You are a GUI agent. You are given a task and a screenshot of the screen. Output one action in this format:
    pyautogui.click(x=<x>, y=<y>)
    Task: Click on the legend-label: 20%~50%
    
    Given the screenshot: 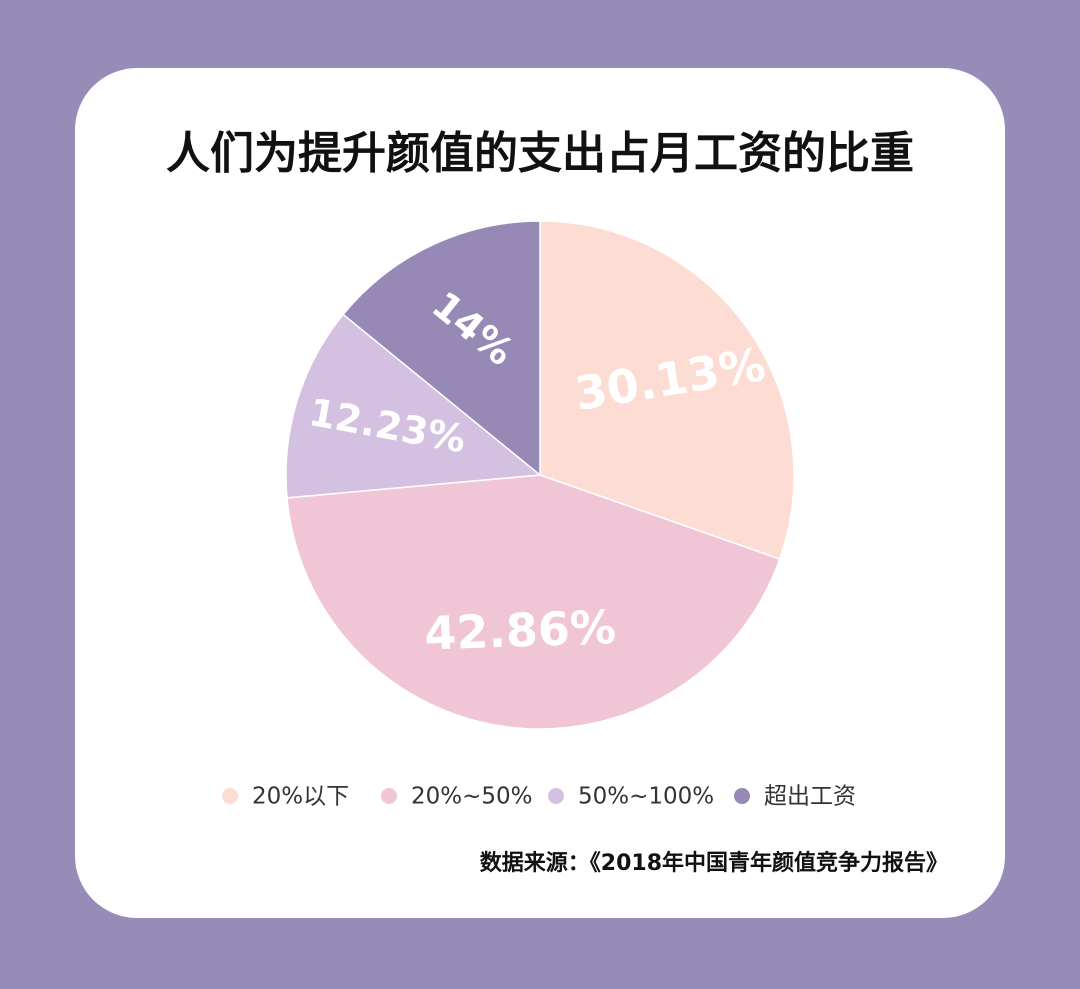 What is the action you would take?
    pyautogui.click(x=472, y=797)
    